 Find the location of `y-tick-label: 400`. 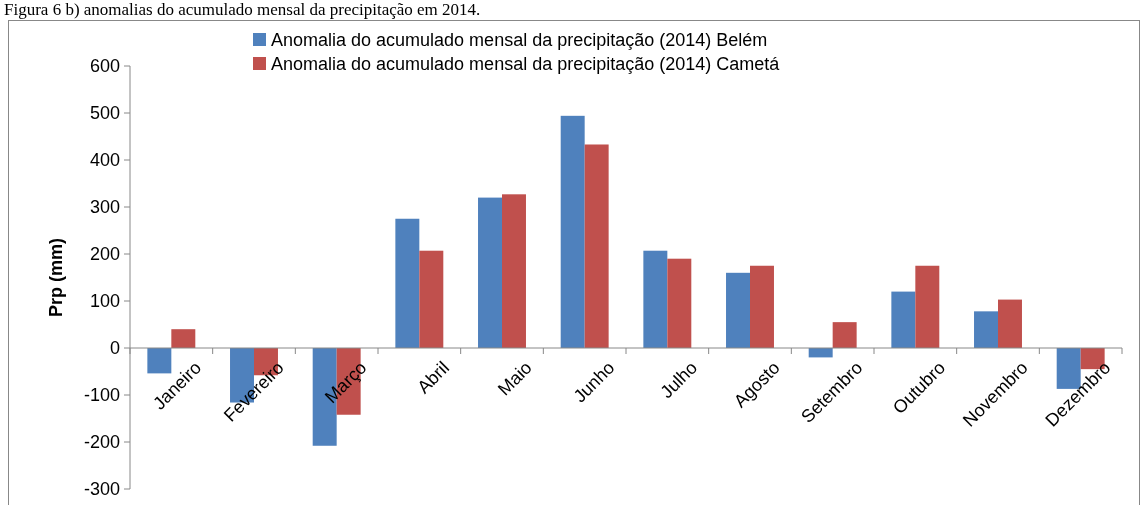

y-tick-label: 400 is located at coordinates (104, 160).